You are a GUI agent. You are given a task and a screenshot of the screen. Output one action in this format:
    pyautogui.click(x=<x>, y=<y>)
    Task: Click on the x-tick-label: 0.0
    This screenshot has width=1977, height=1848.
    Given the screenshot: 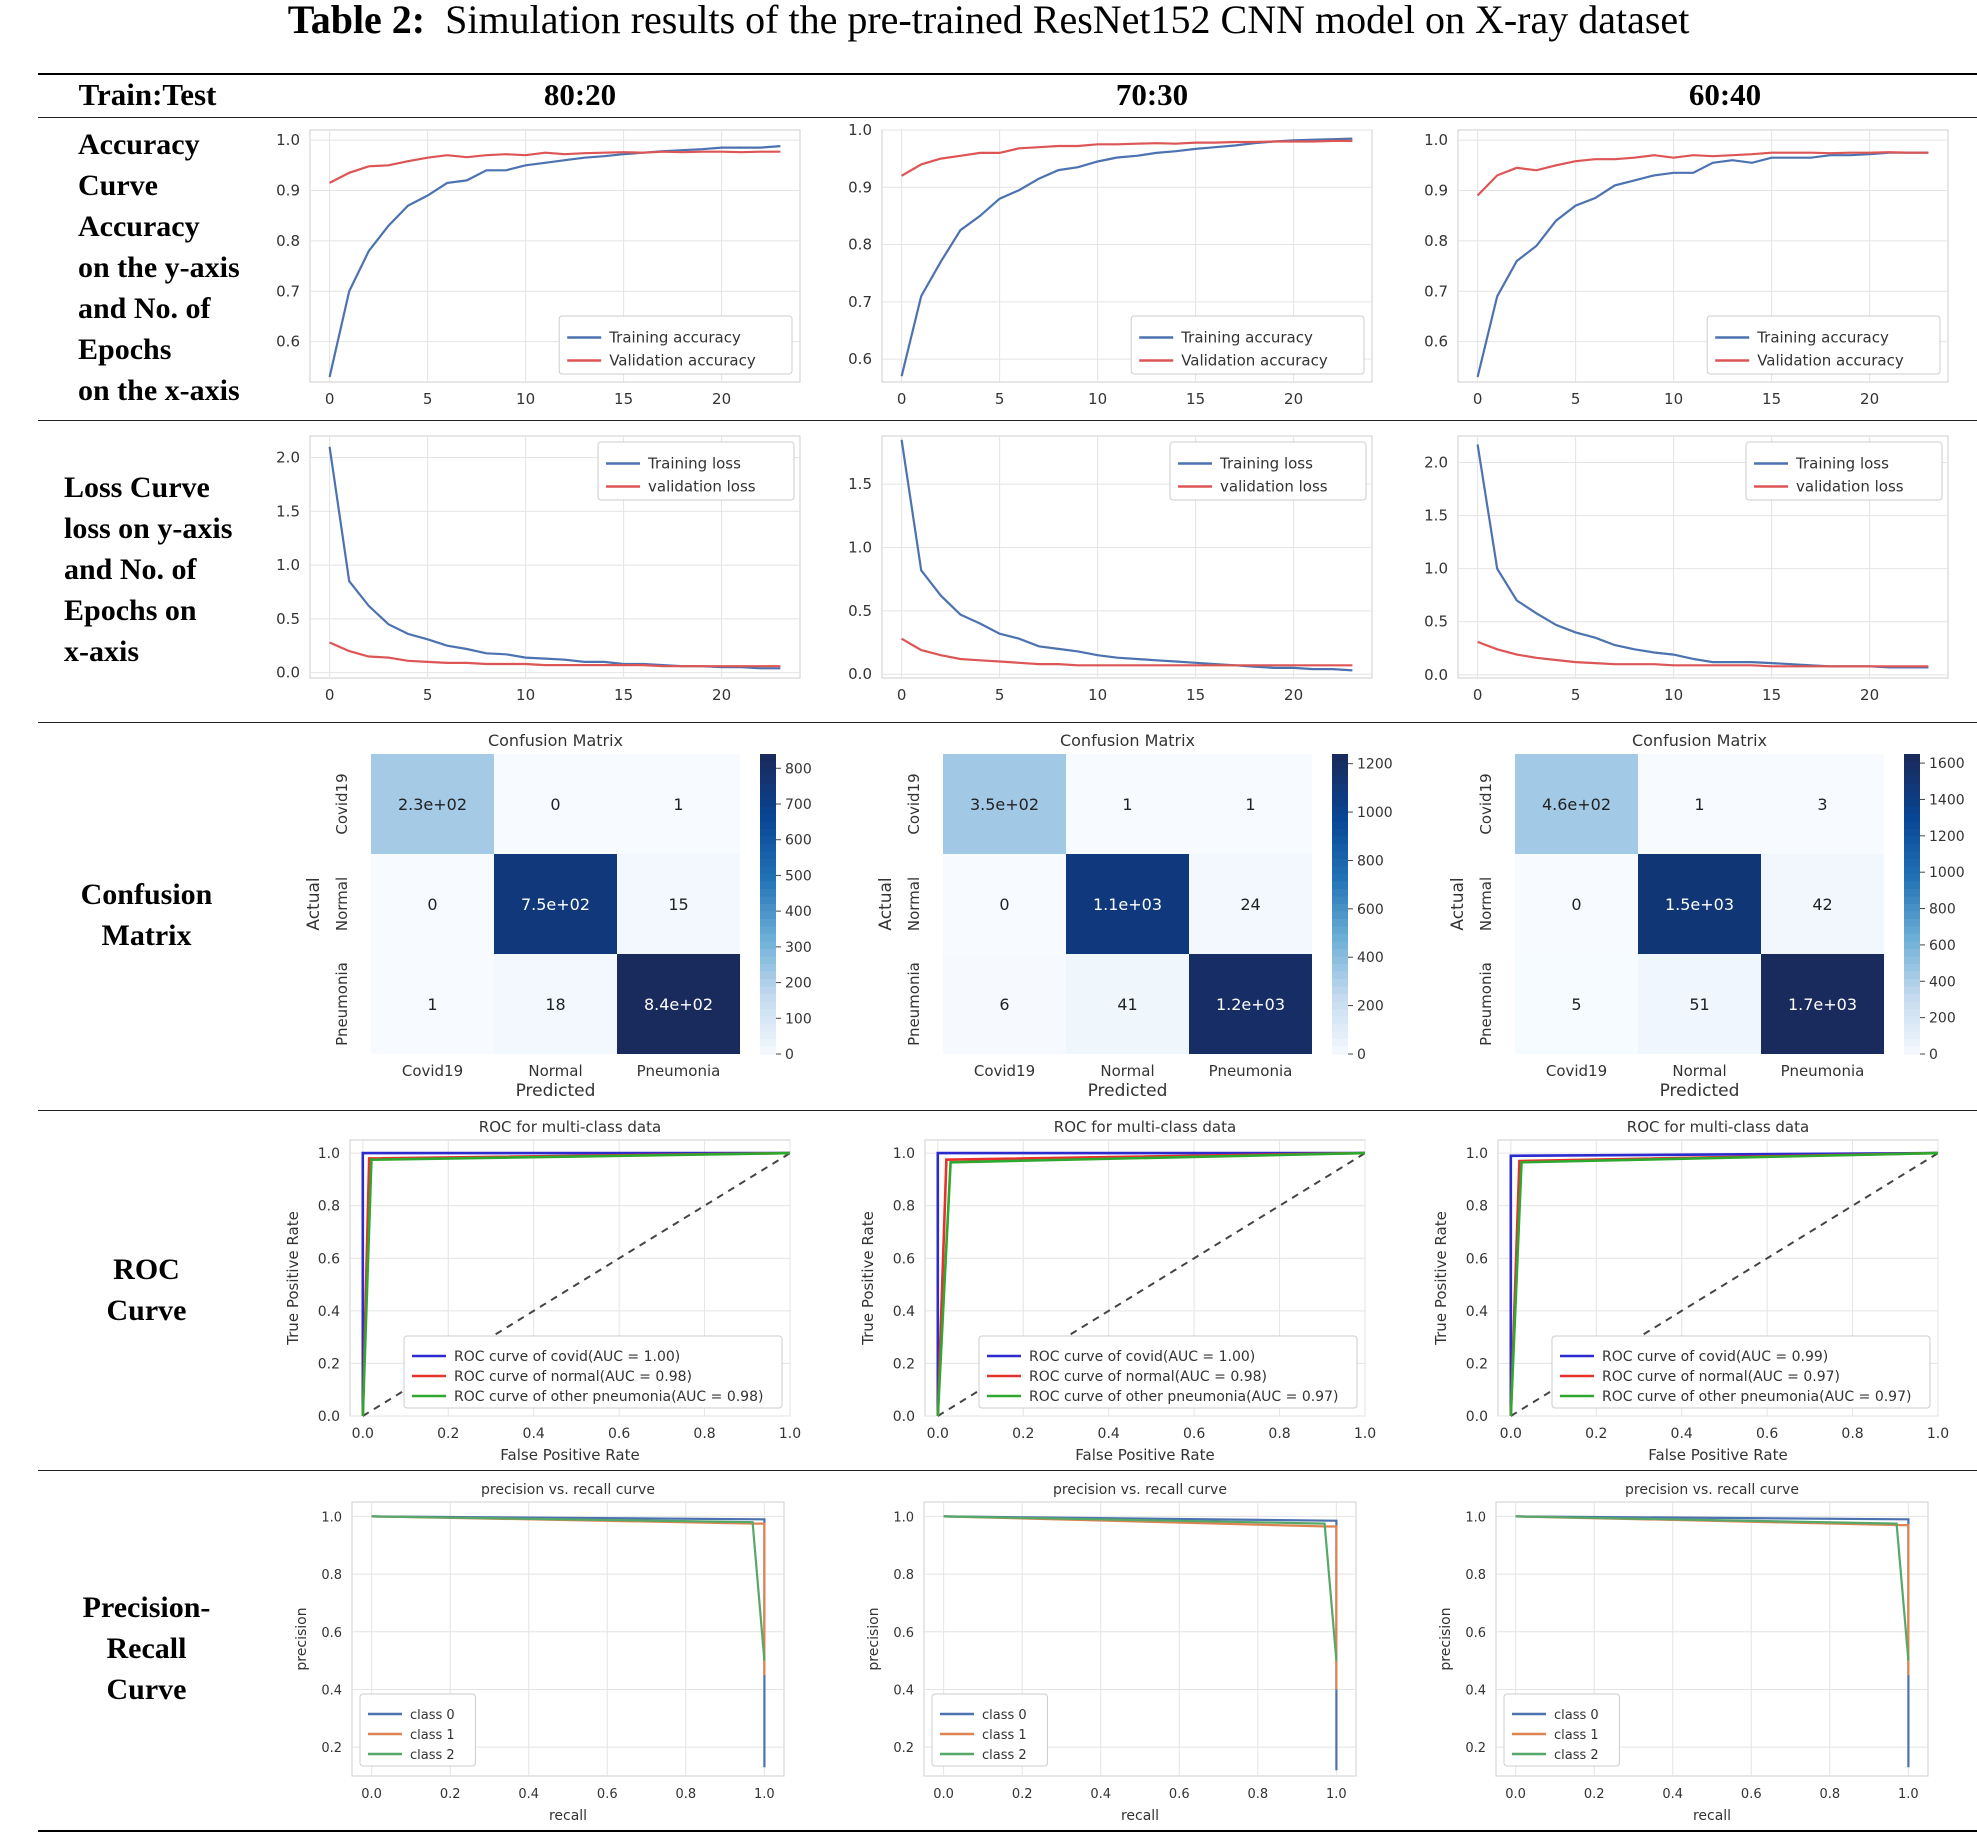 What is the action you would take?
    pyautogui.click(x=371, y=1794)
    